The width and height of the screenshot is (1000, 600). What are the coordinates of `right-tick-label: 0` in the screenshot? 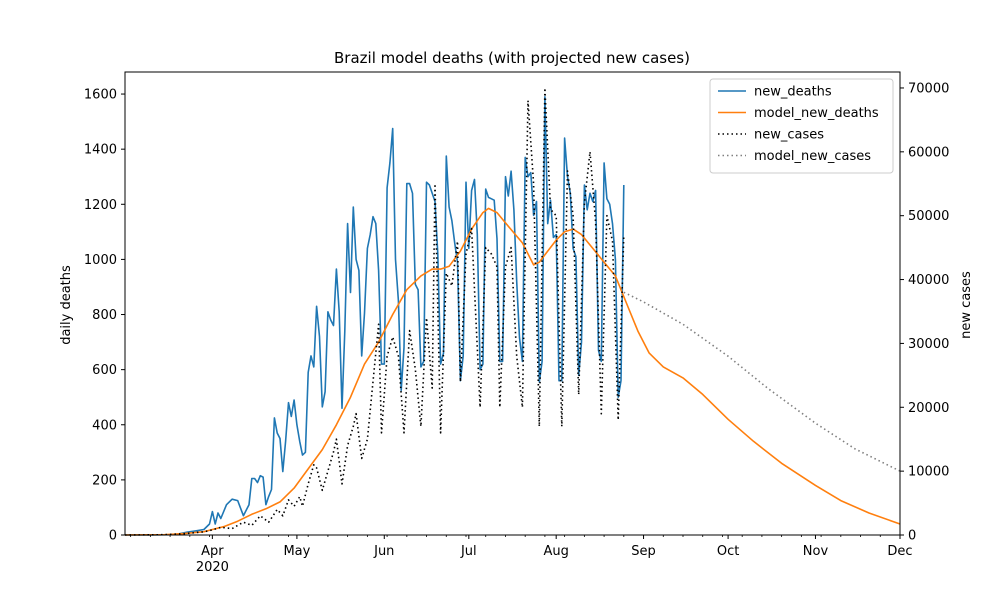 It's located at (912, 536).